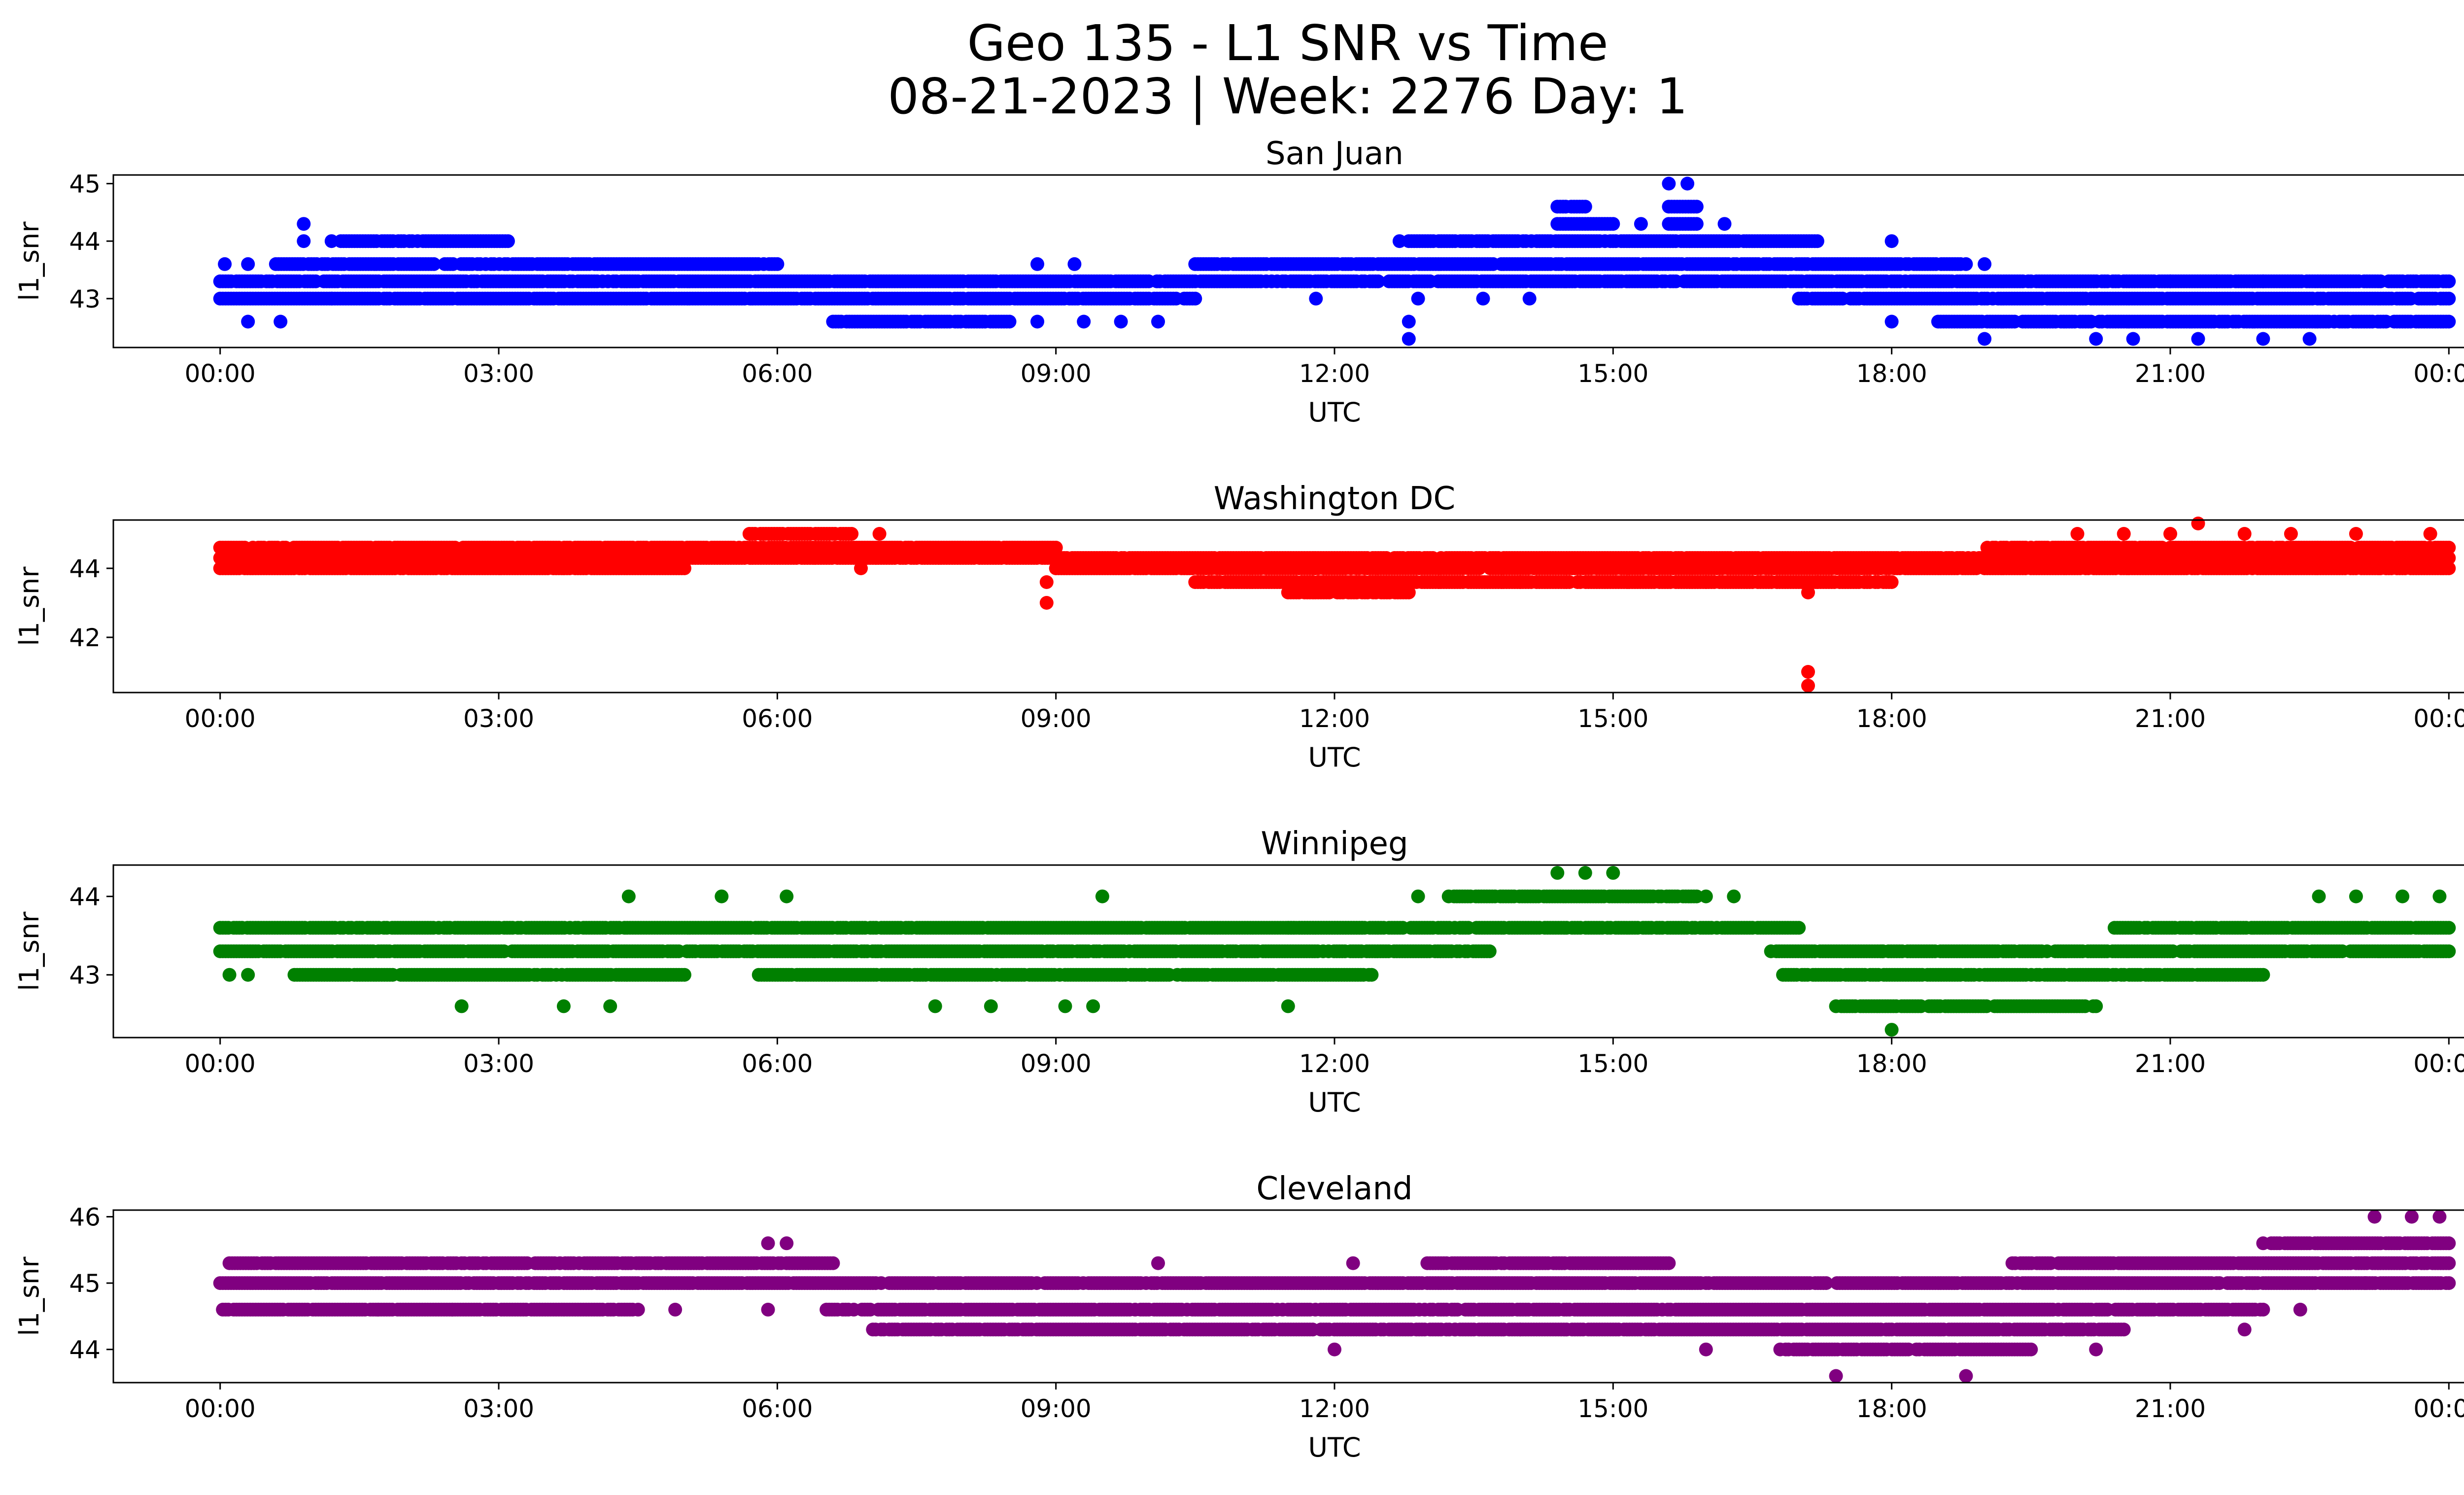  I want to click on subplot-title: San Juan, so click(1334, 154).